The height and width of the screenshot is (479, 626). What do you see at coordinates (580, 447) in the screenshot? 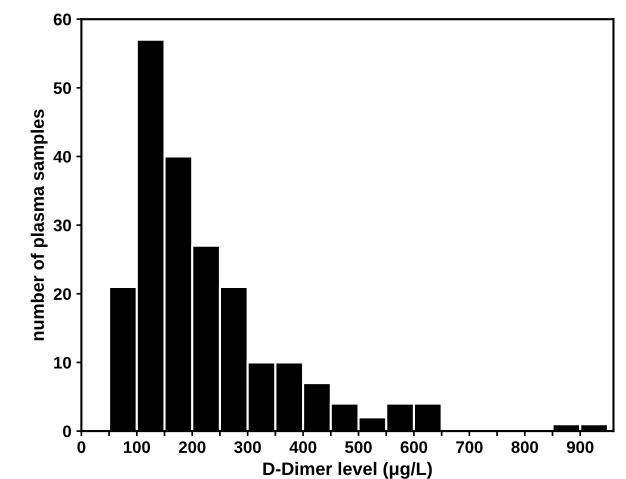
I see `x-tick-label: 900` at bounding box center [580, 447].